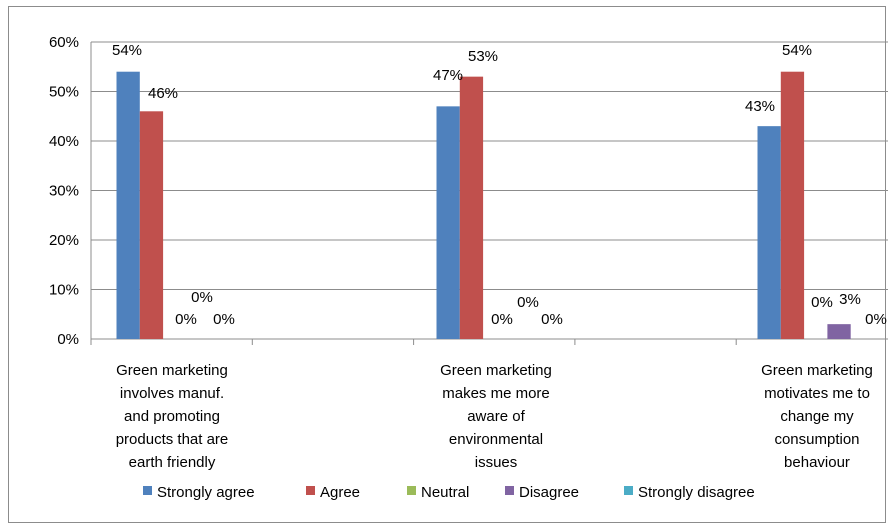 This screenshot has height=526, width=888. What do you see at coordinates (64, 290) in the screenshot?
I see `y-tick-label: 10%` at bounding box center [64, 290].